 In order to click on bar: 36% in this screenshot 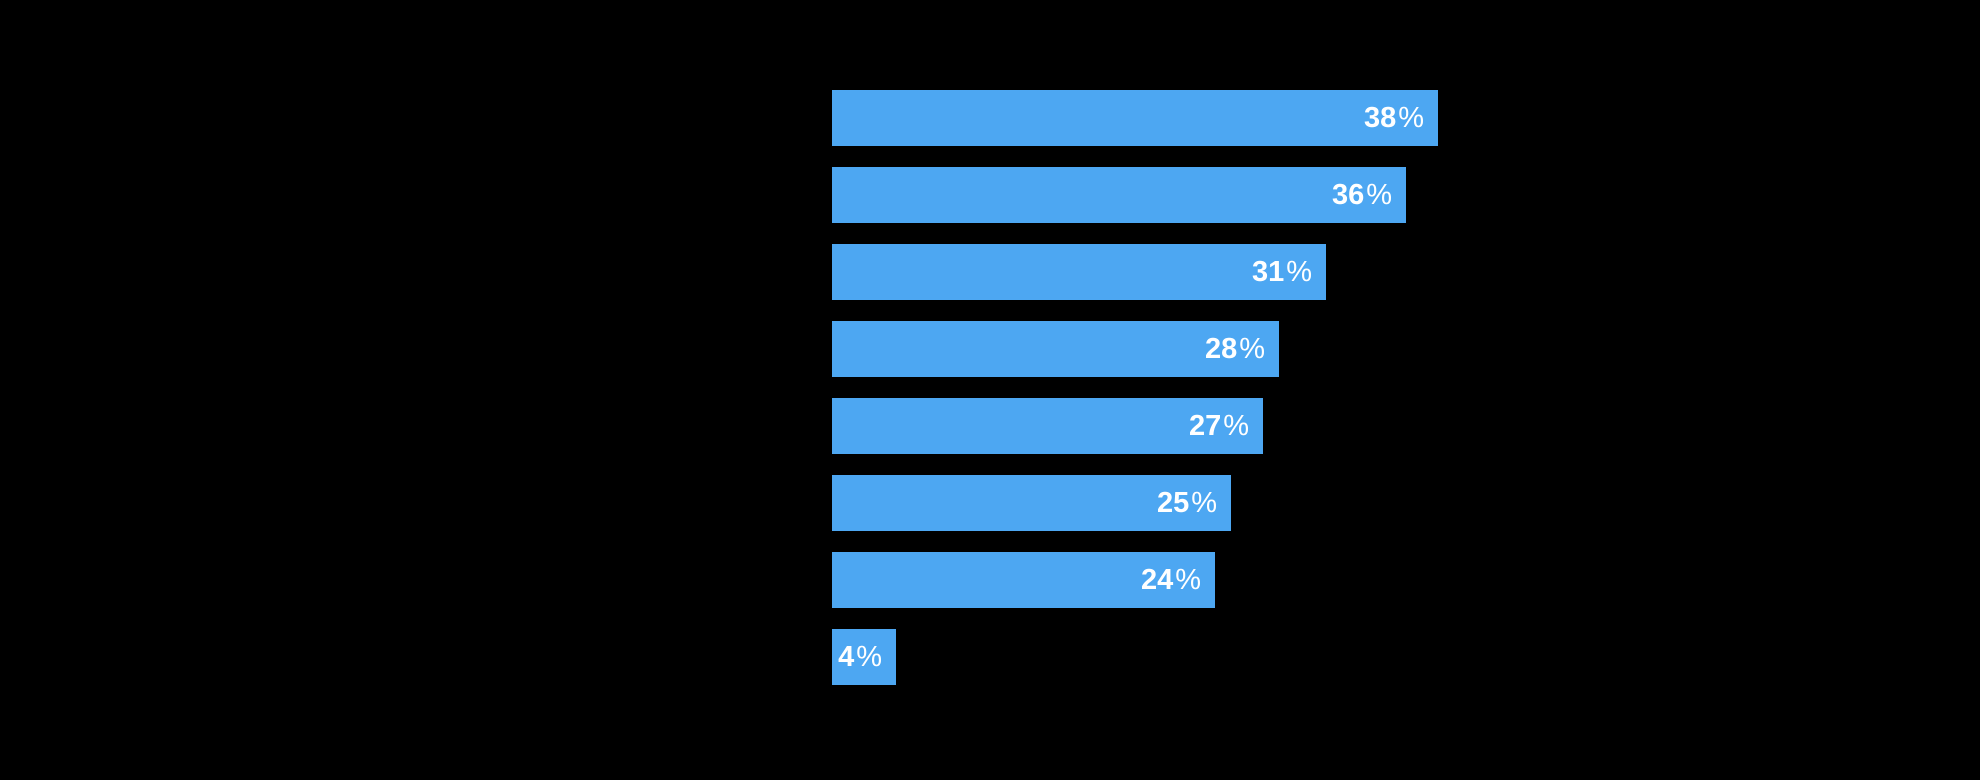, I will do `click(1119, 195)`.